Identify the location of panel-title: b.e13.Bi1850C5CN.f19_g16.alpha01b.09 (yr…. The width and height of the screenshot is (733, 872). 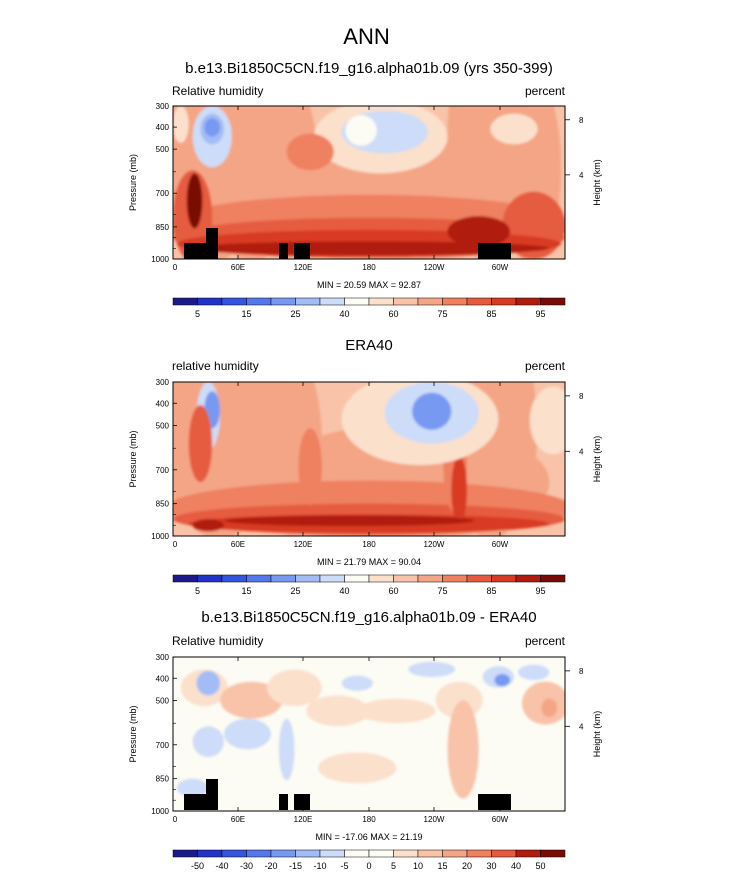
(369, 68).